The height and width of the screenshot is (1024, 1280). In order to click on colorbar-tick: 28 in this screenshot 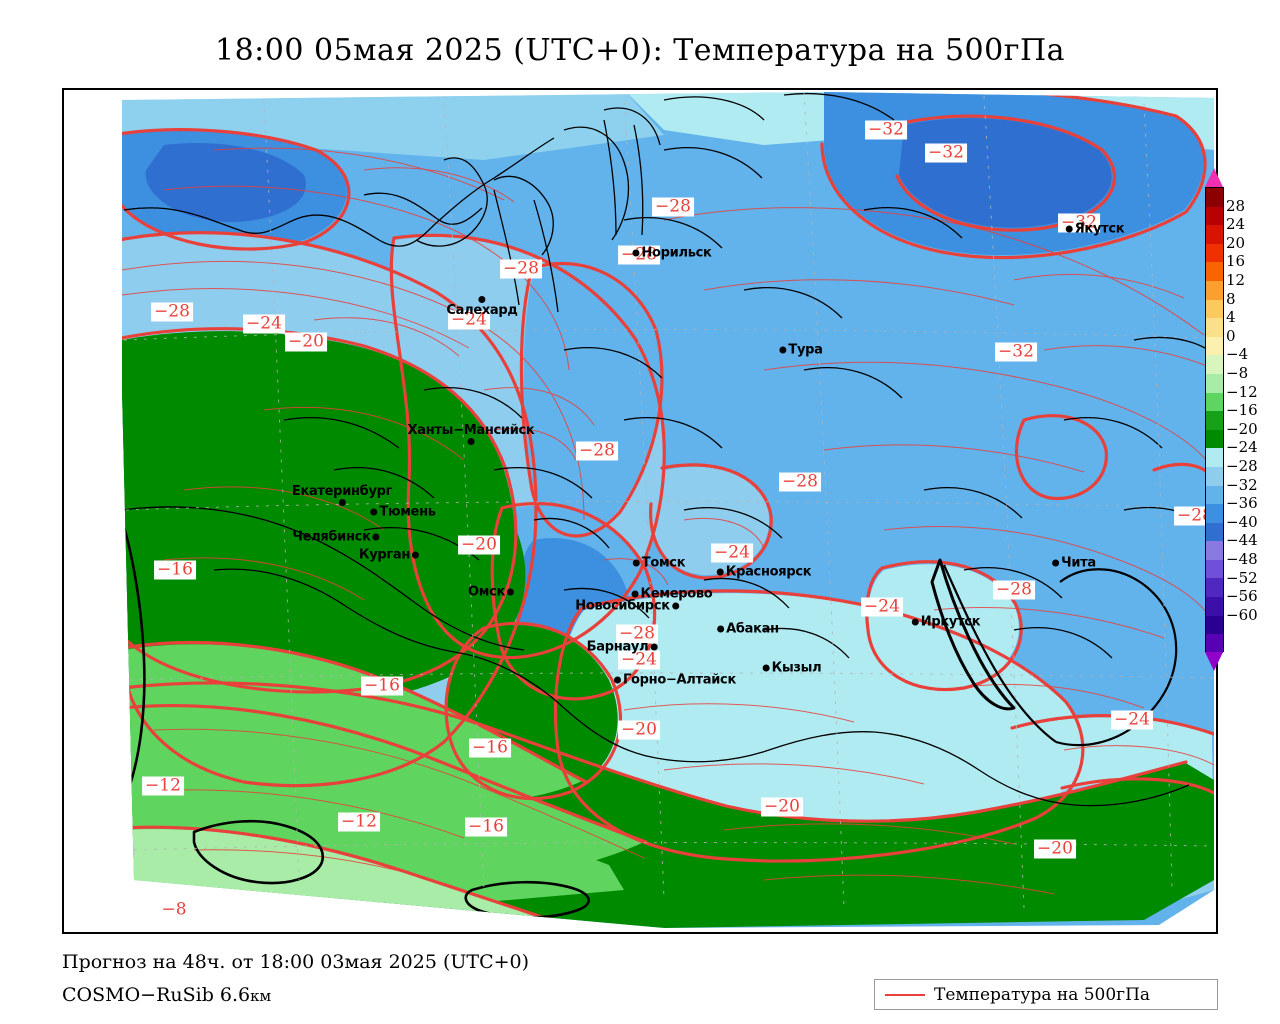, I will do `click(1236, 205)`.